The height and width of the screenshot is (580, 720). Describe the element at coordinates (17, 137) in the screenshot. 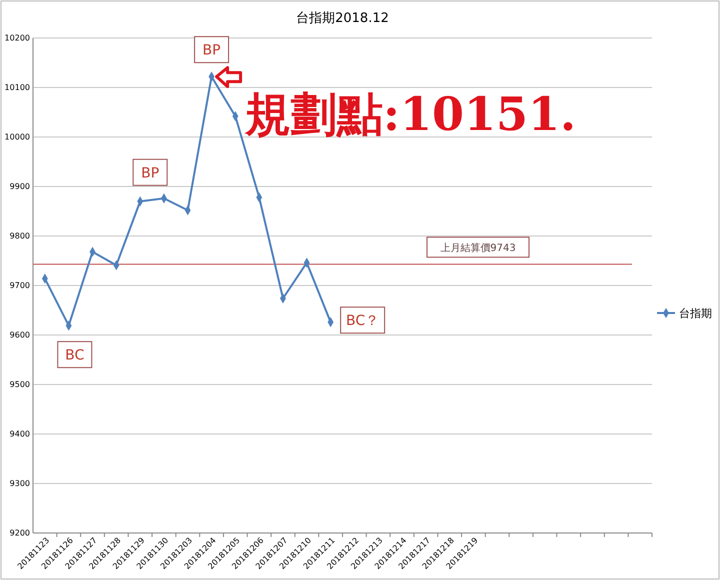

I see `y-tick-label: 10000` at that location.